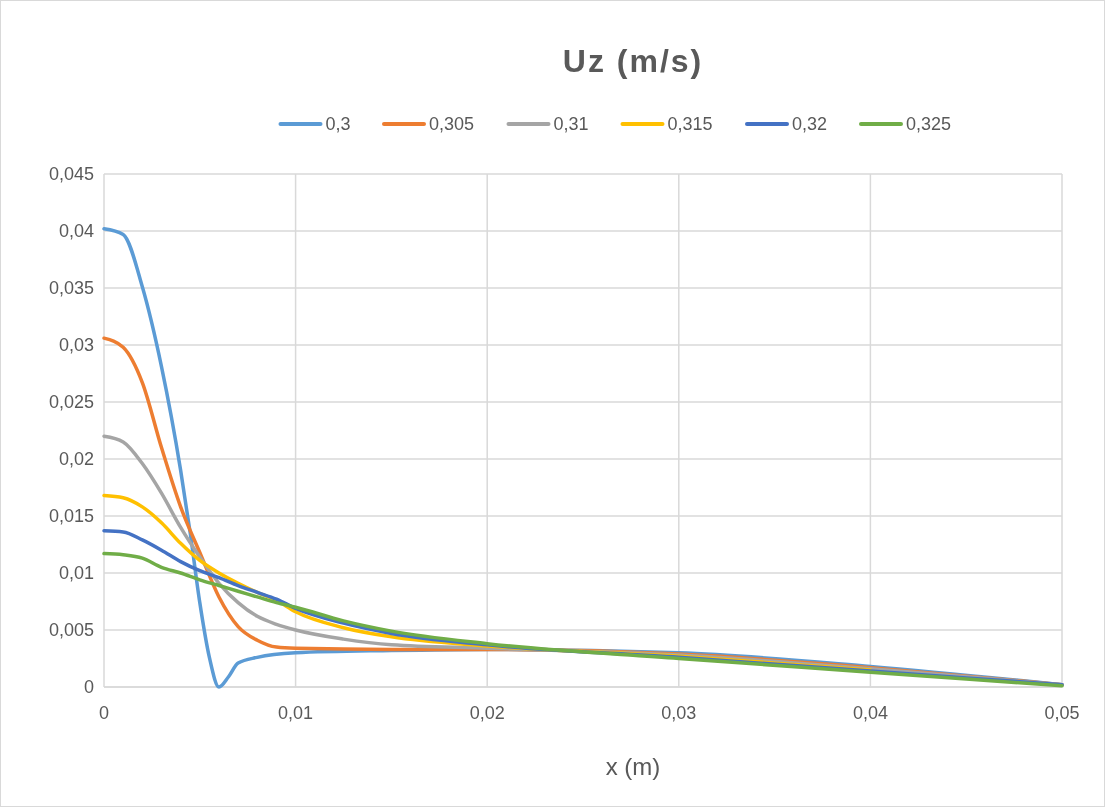  I want to click on legend-label: 0,325, so click(929, 124).